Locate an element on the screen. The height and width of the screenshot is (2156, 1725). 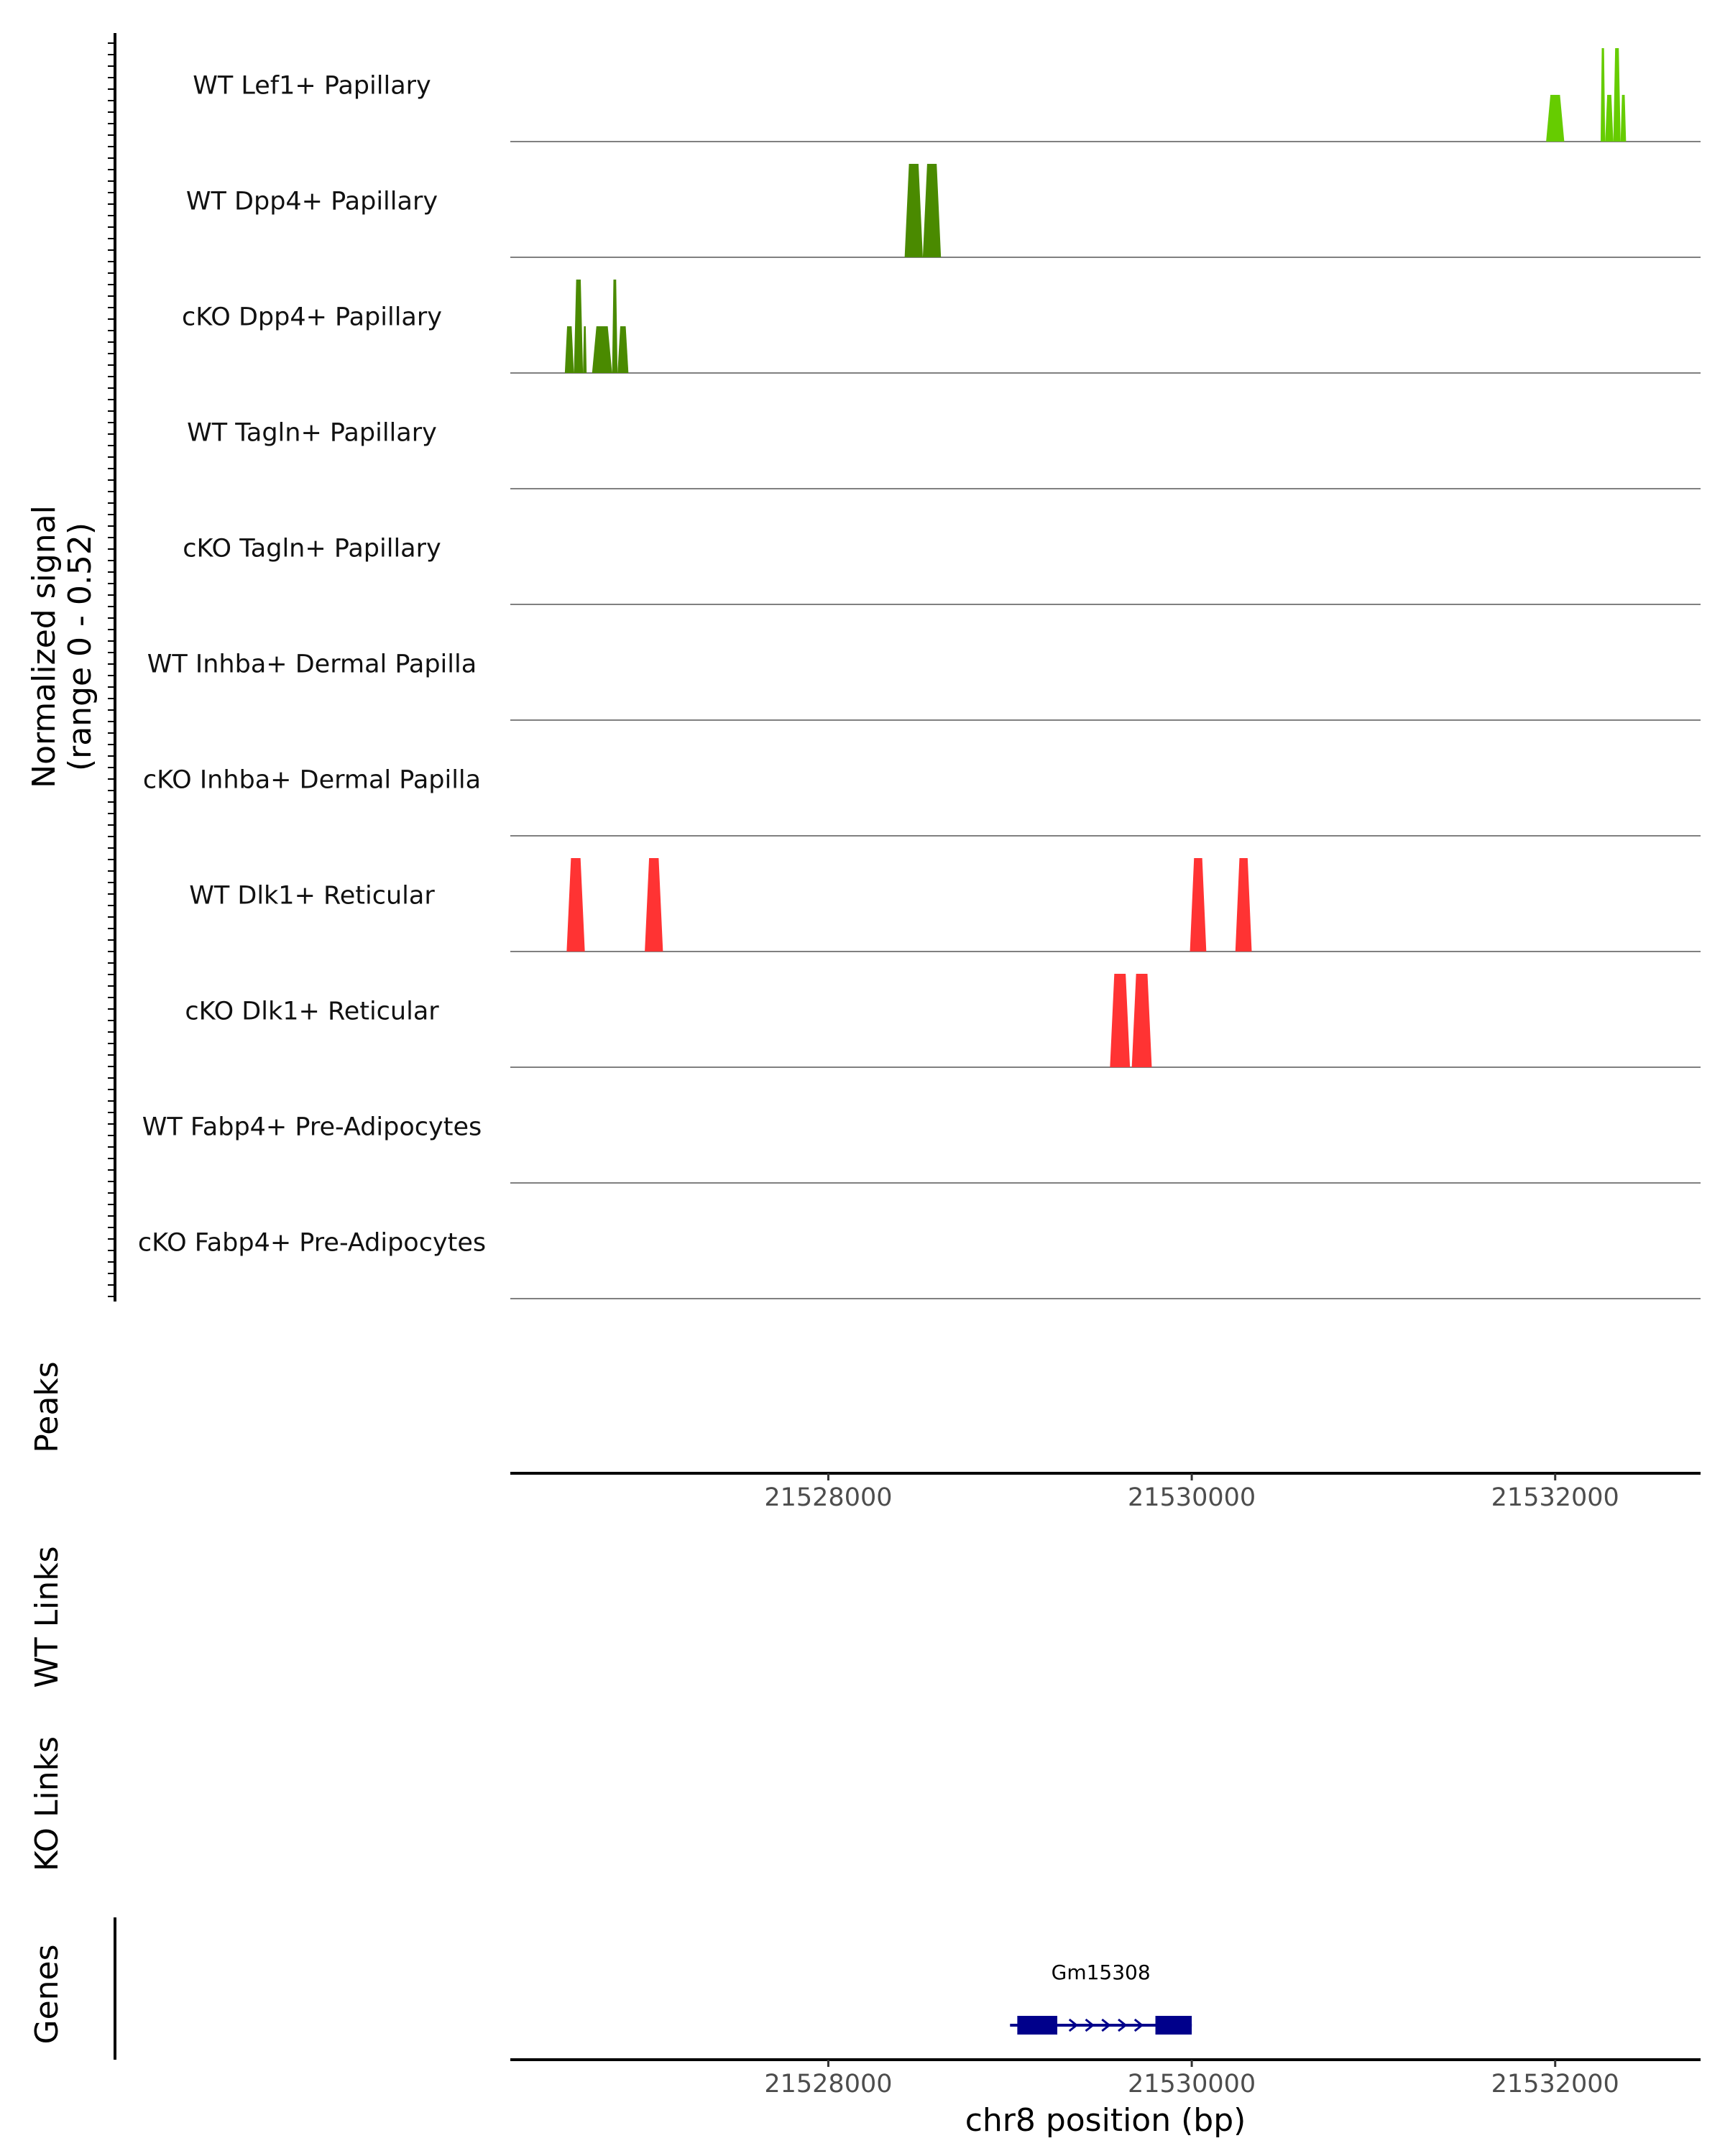
position-axis-bottom-tick-label: 21530000 is located at coordinates (1192, 2084).